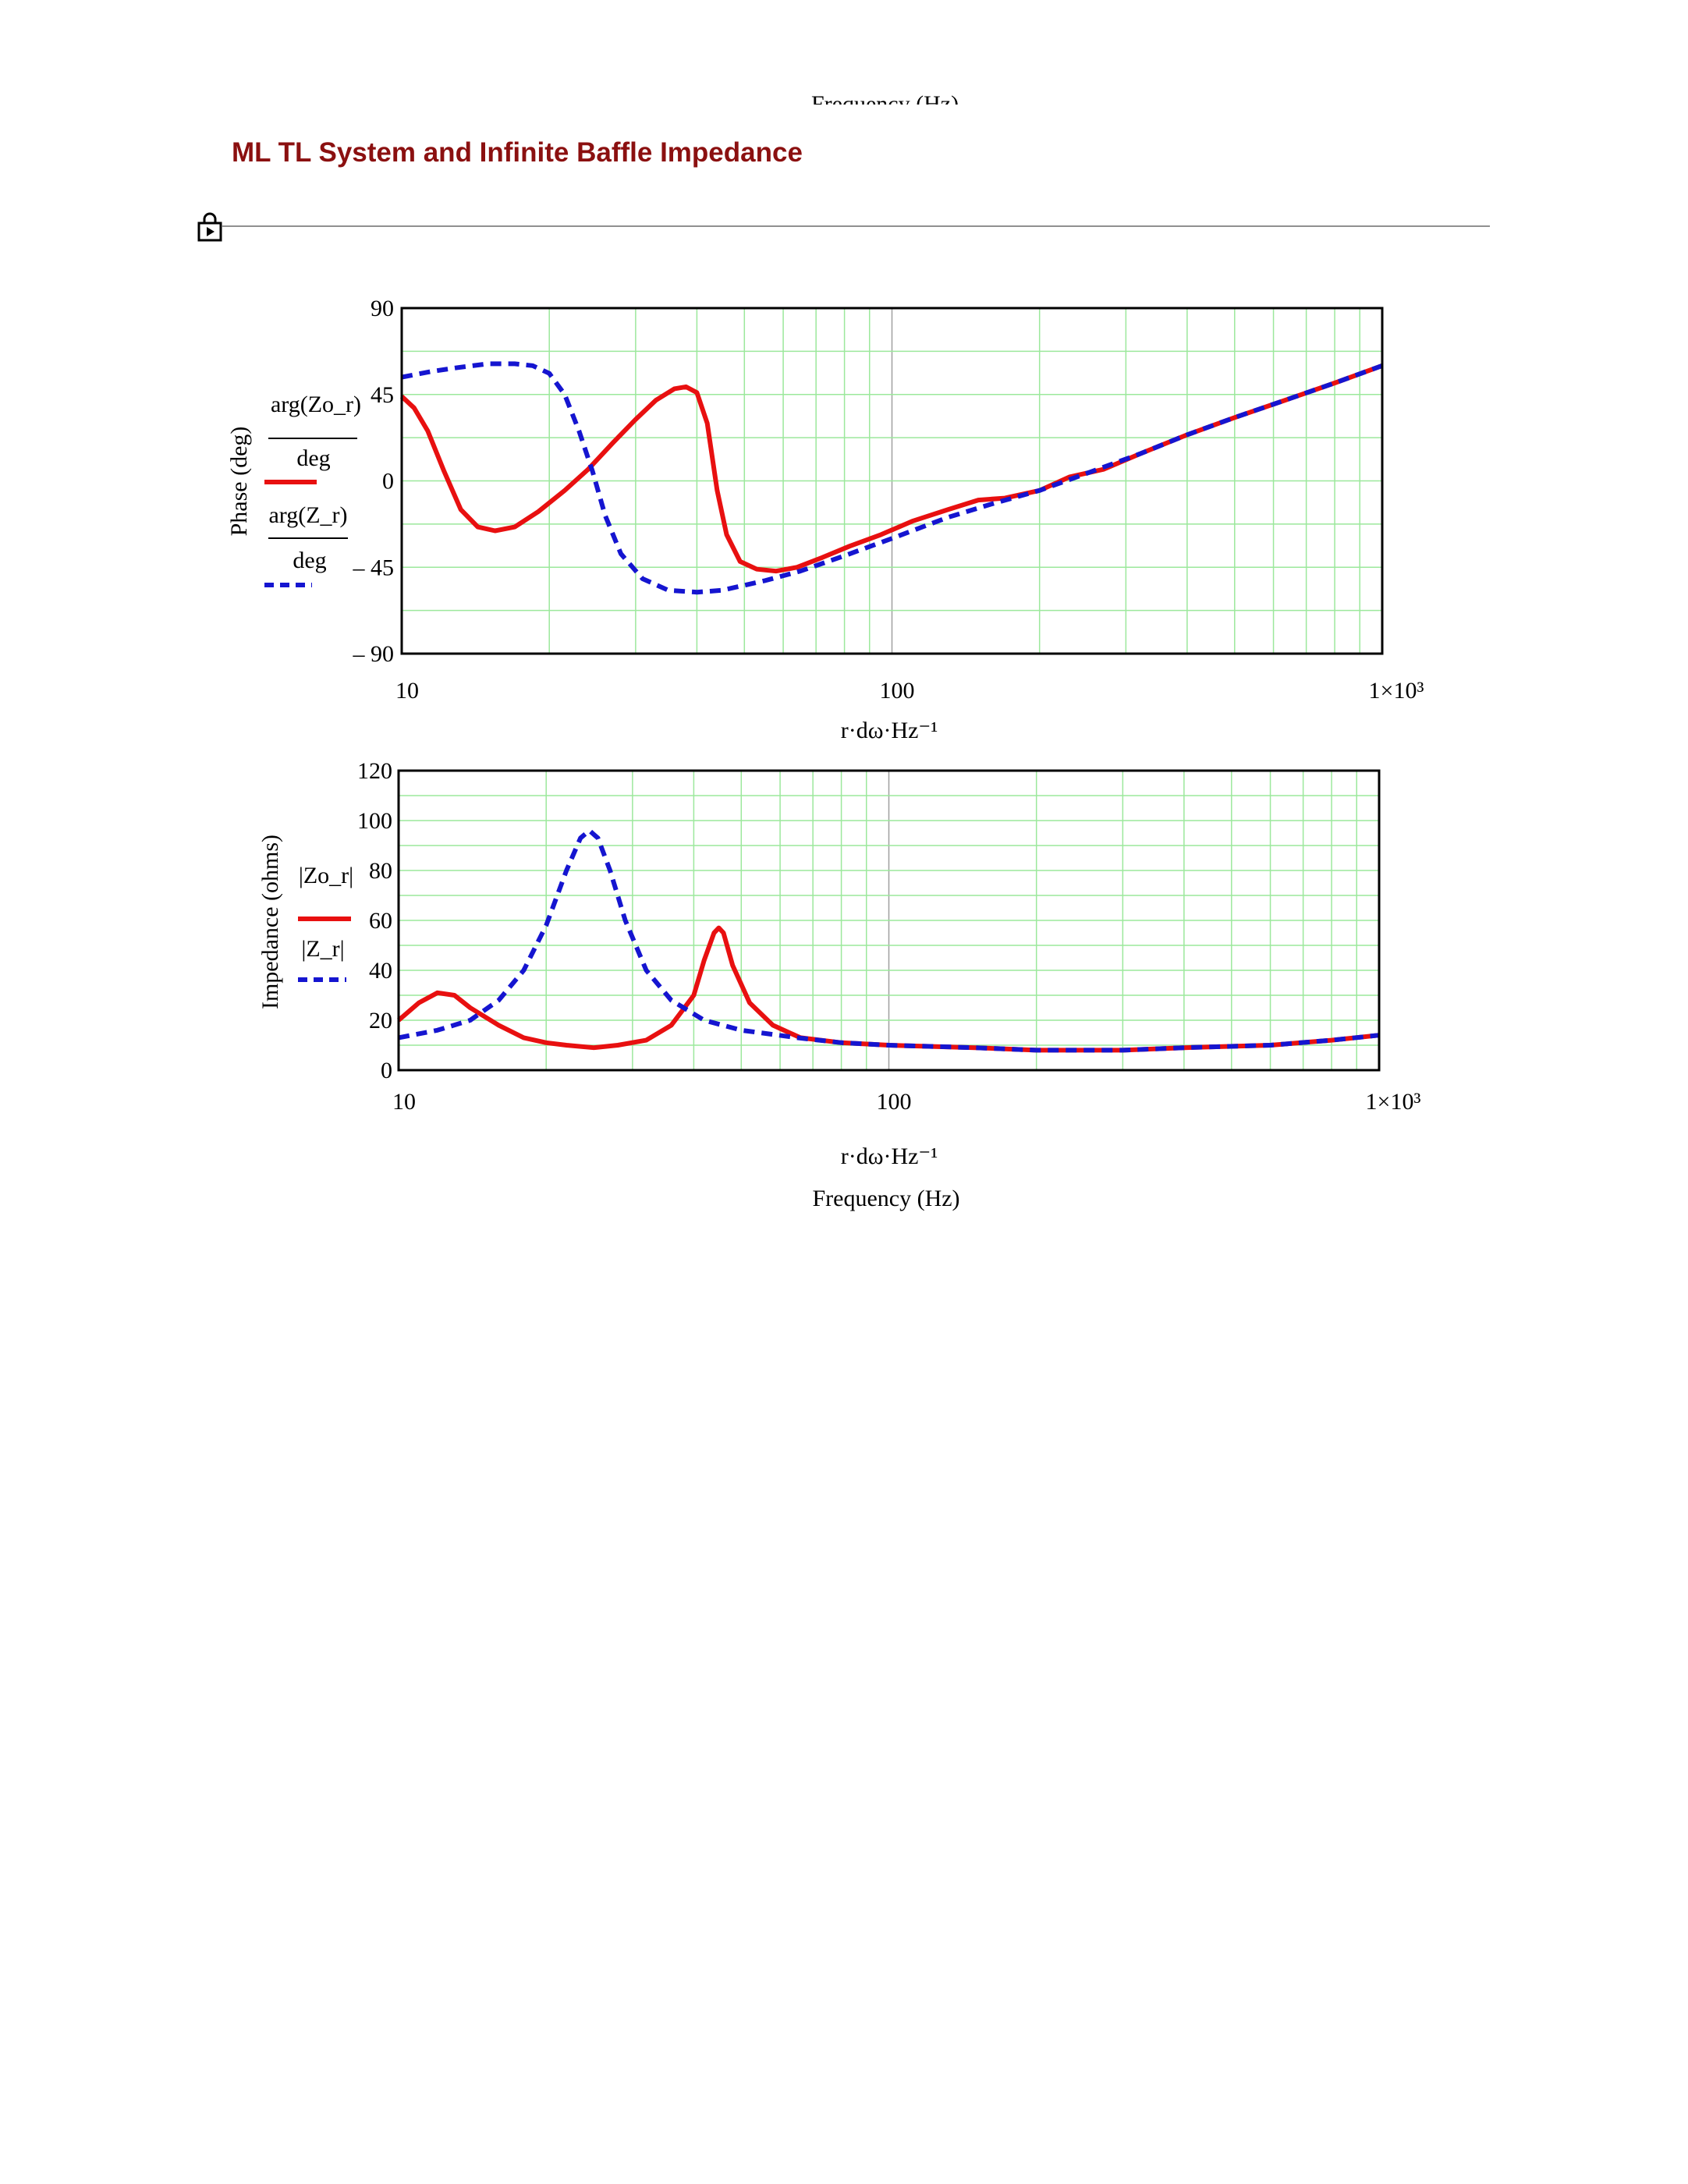 The width and height of the screenshot is (1688, 2184). I want to click on impedance-x-axis-label: r·dω·Hz⁻¹, so click(890, 1156).